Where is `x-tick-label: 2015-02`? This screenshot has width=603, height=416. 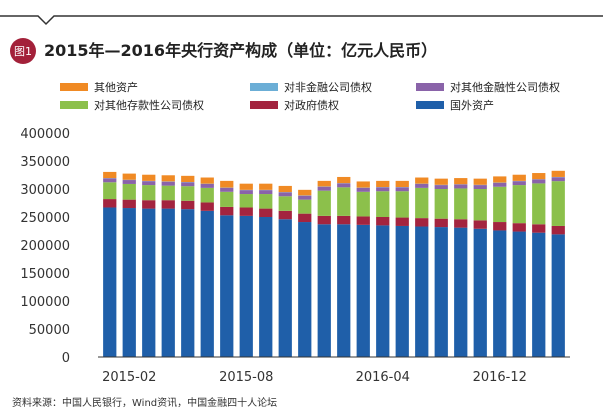 x-tick-label: 2015-02 is located at coordinates (129, 377).